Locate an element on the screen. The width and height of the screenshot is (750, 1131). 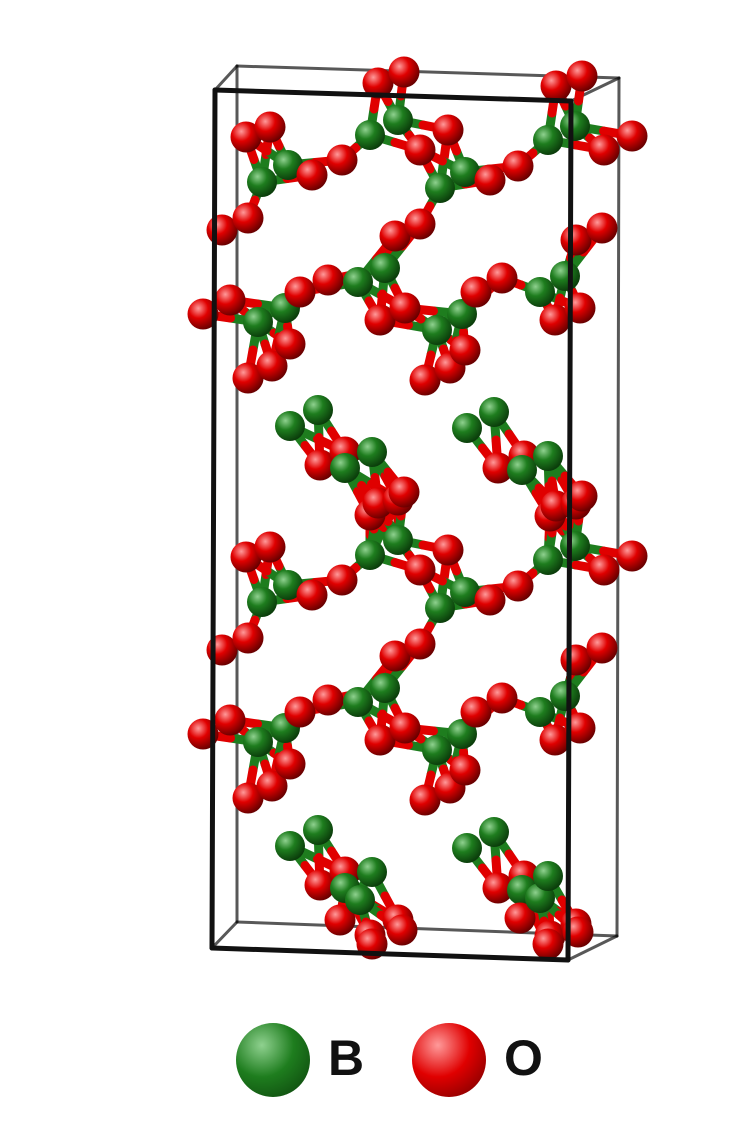
legend-item-boron: B is located at coordinates (302, 1060).